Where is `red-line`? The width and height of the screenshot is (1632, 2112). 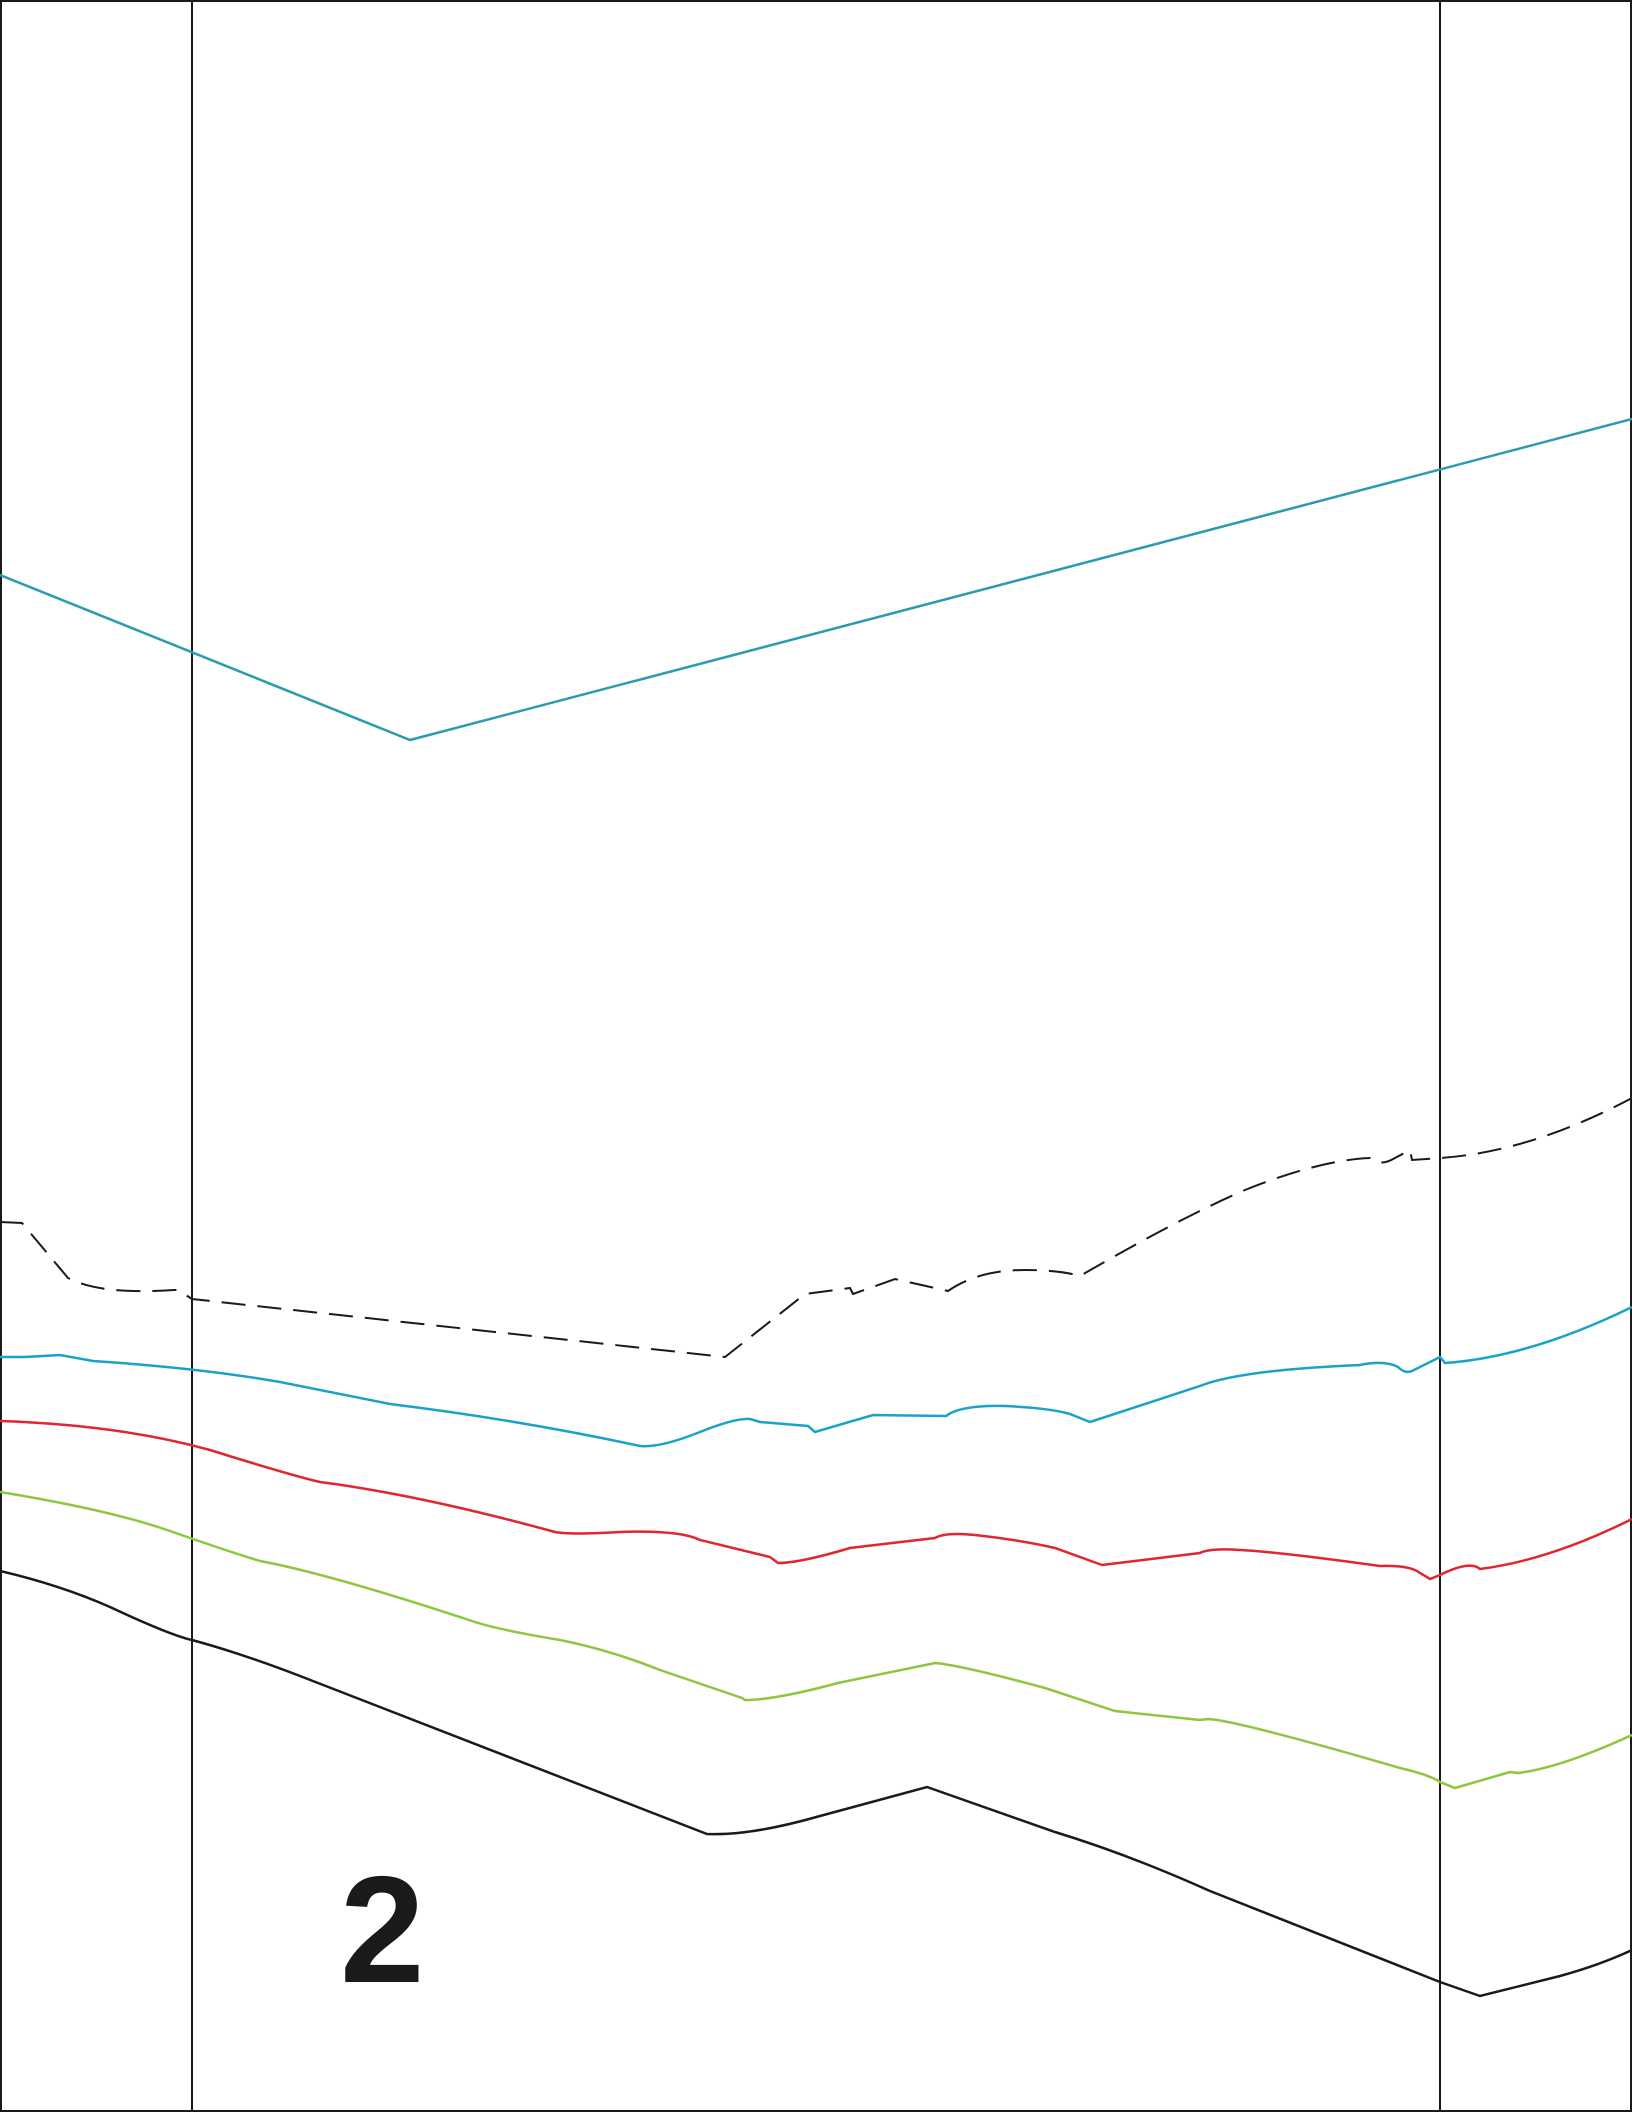 red-line is located at coordinates (816, 1500).